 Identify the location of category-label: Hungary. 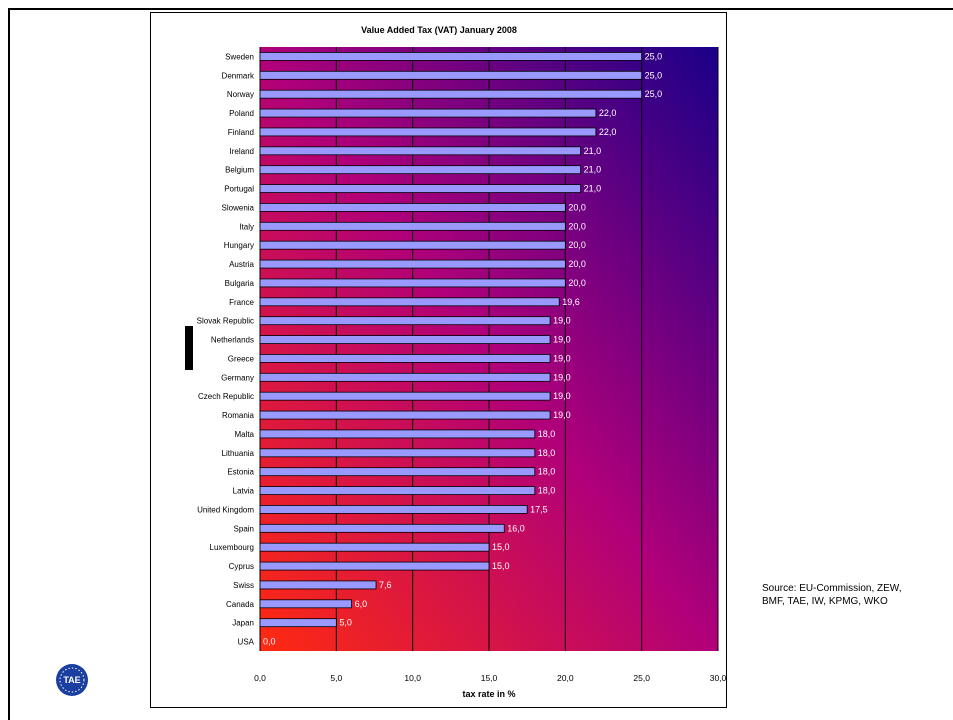
(239, 245).